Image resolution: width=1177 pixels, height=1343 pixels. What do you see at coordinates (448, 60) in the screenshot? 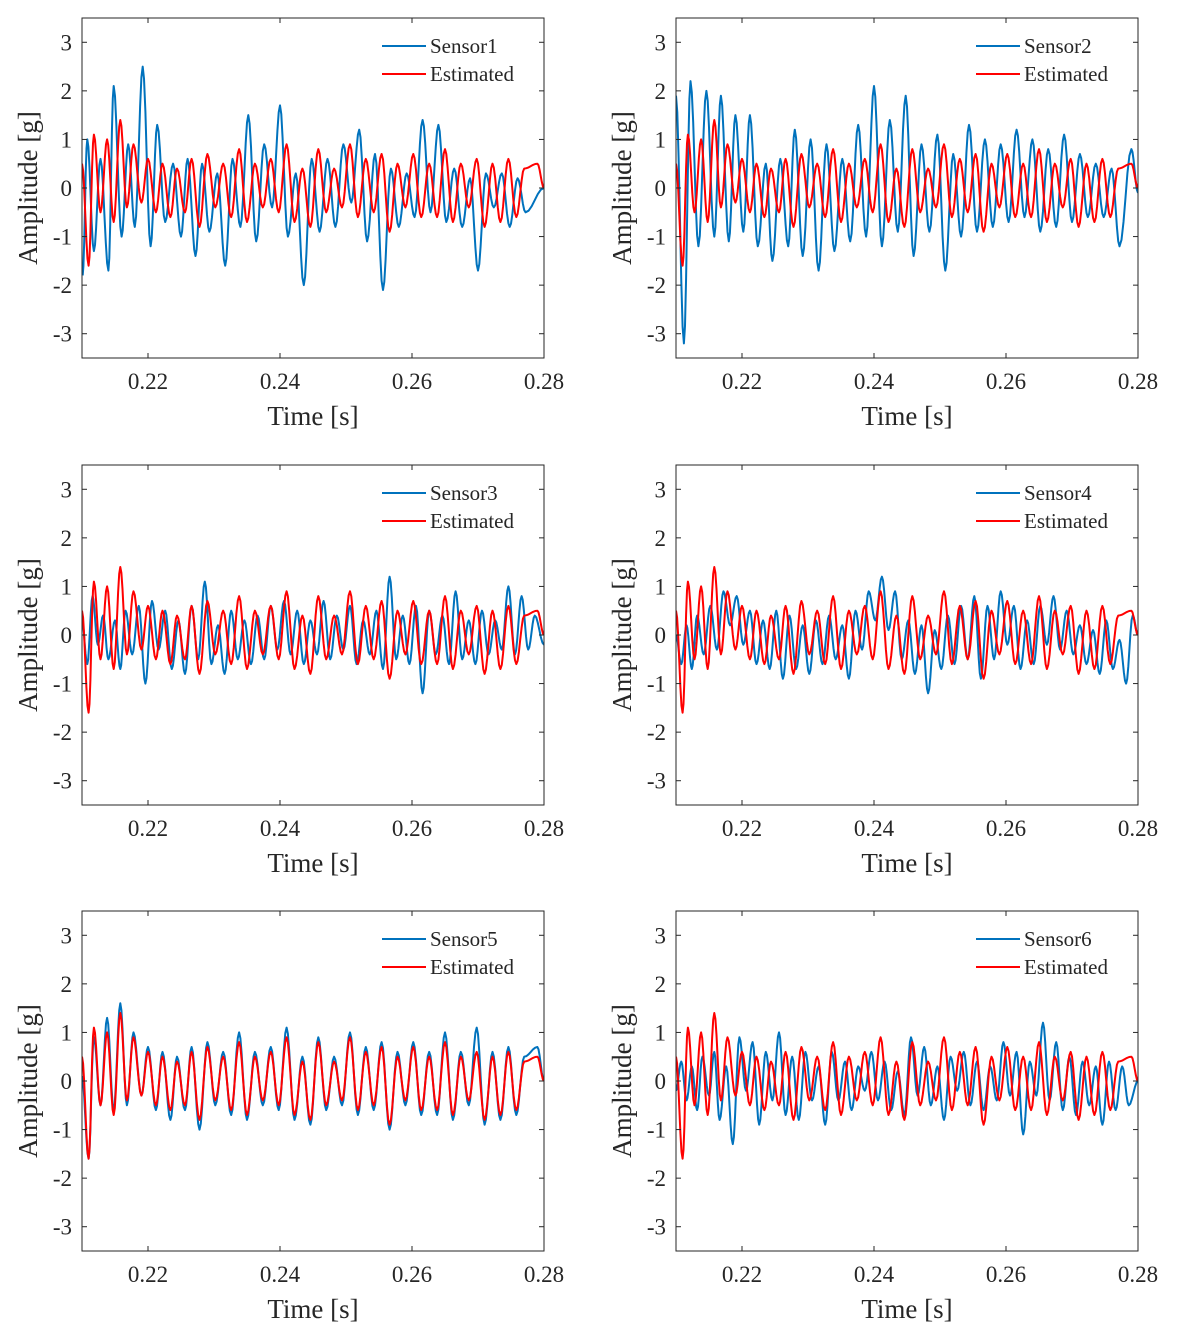
I see `legend: Sensor1 Estimated` at bounding box center [448, 60].